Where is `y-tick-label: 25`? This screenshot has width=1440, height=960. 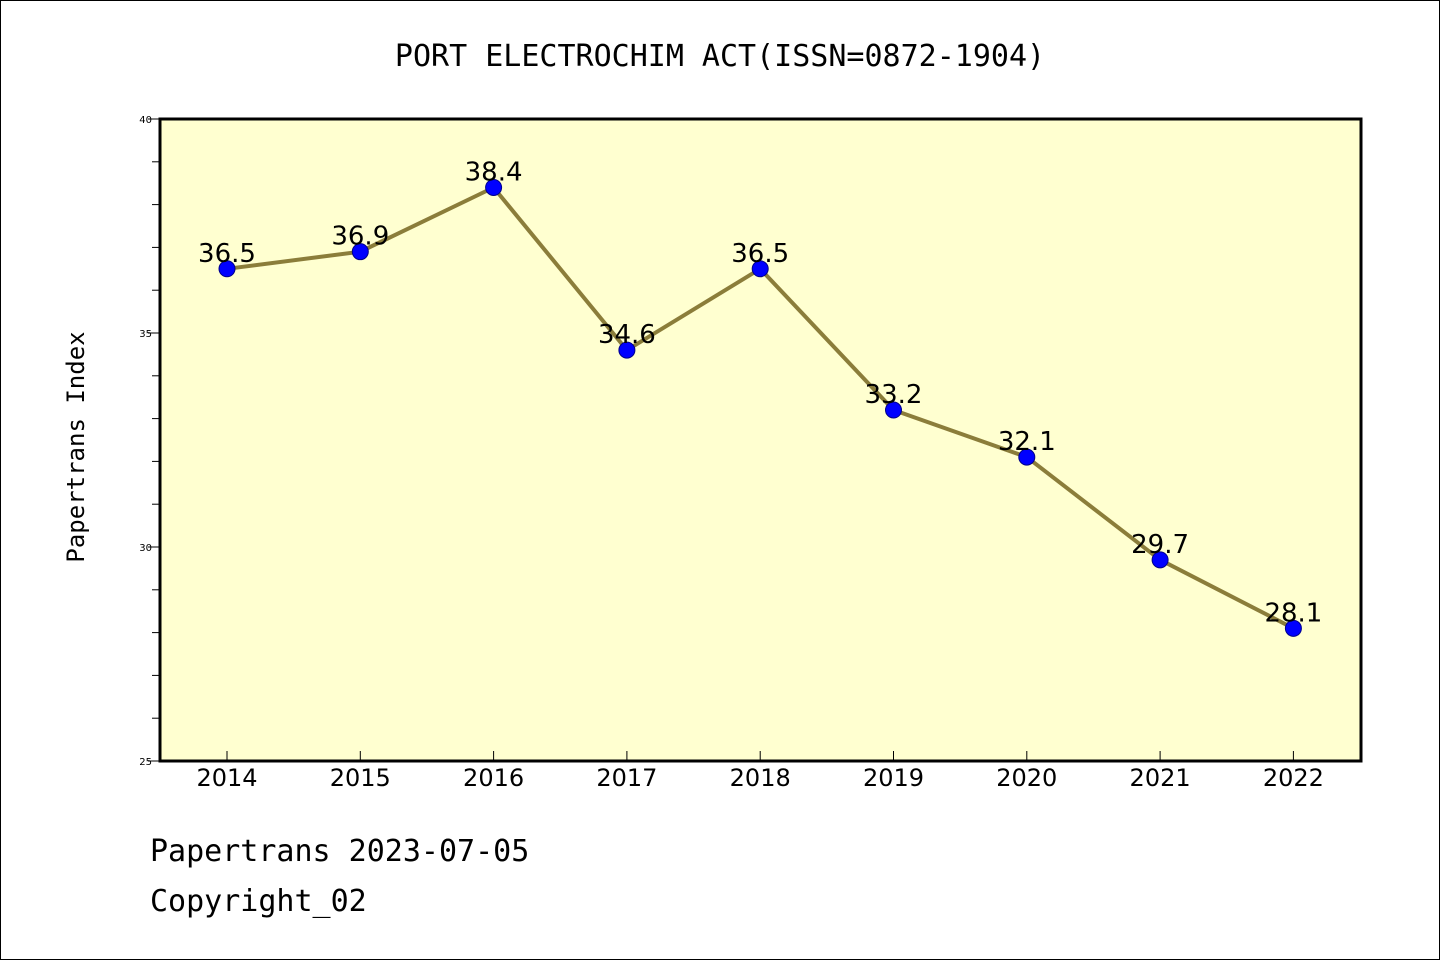
y-tick-label: 25 is located at coordinates (145, 762).